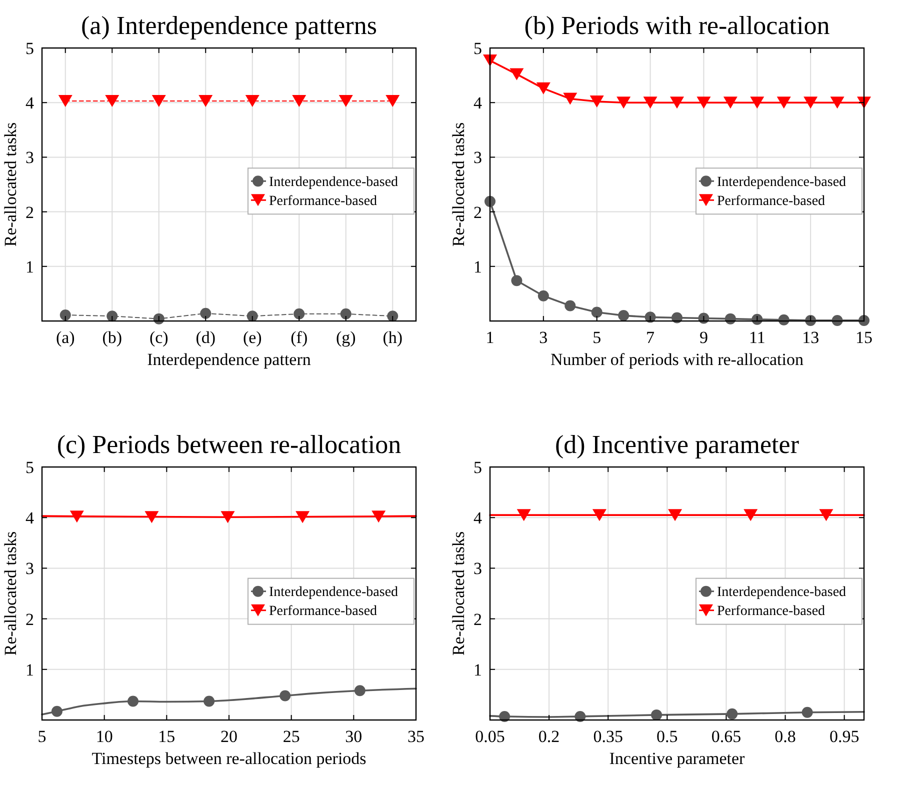 The height and width of the screenshot is (798, 897). I want to click on x-tick-label: (h), so click(392, 337).